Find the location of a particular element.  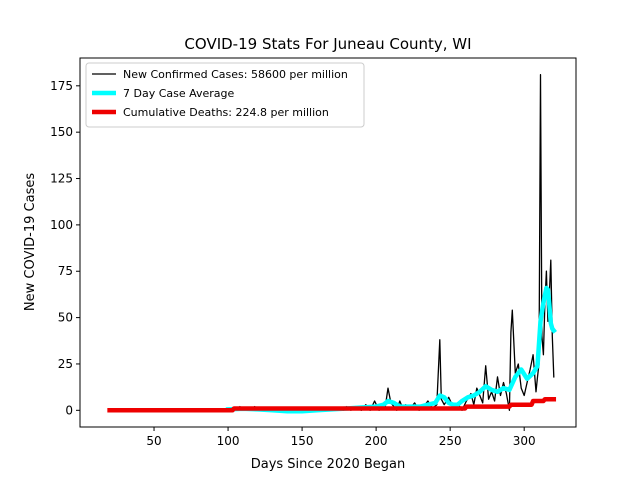

y-tick-label: 175 is located at coordinates (61, 86).